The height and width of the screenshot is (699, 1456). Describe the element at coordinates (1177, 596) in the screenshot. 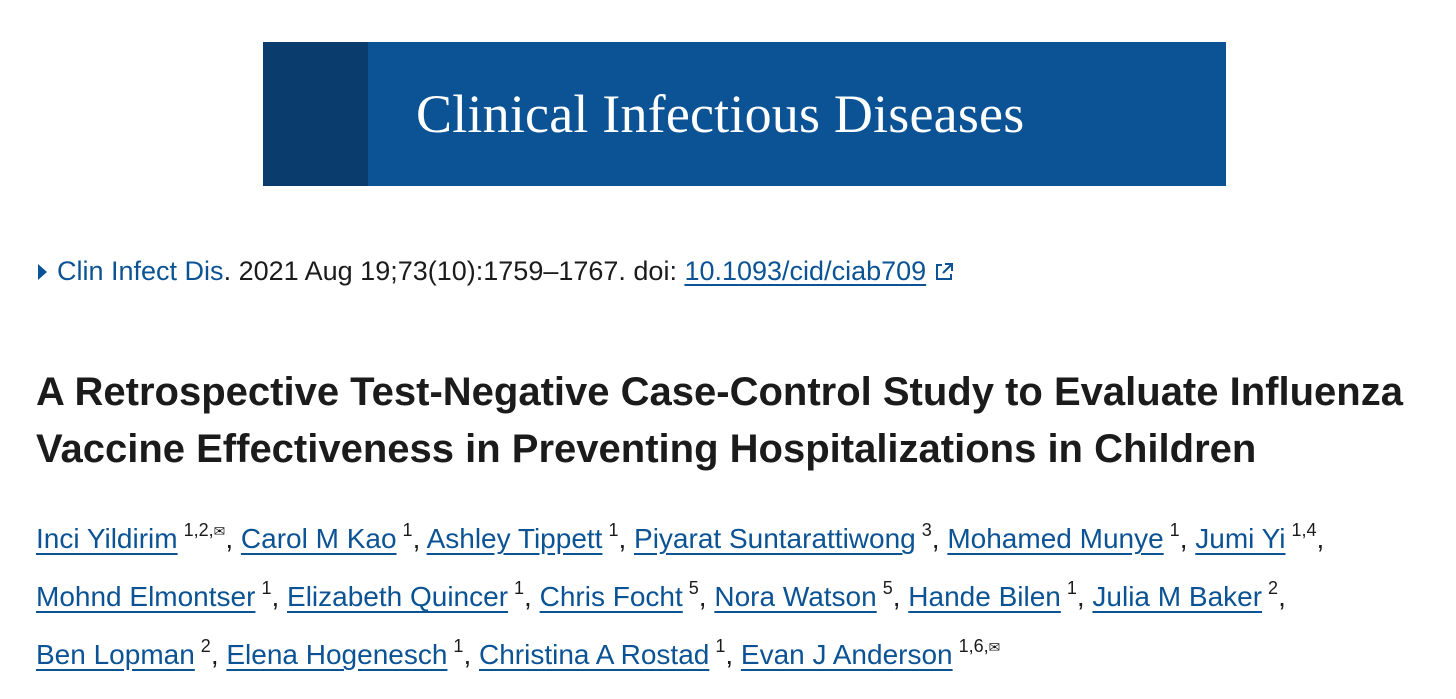

I see `author-name-link: Julia M Baker` at that location.